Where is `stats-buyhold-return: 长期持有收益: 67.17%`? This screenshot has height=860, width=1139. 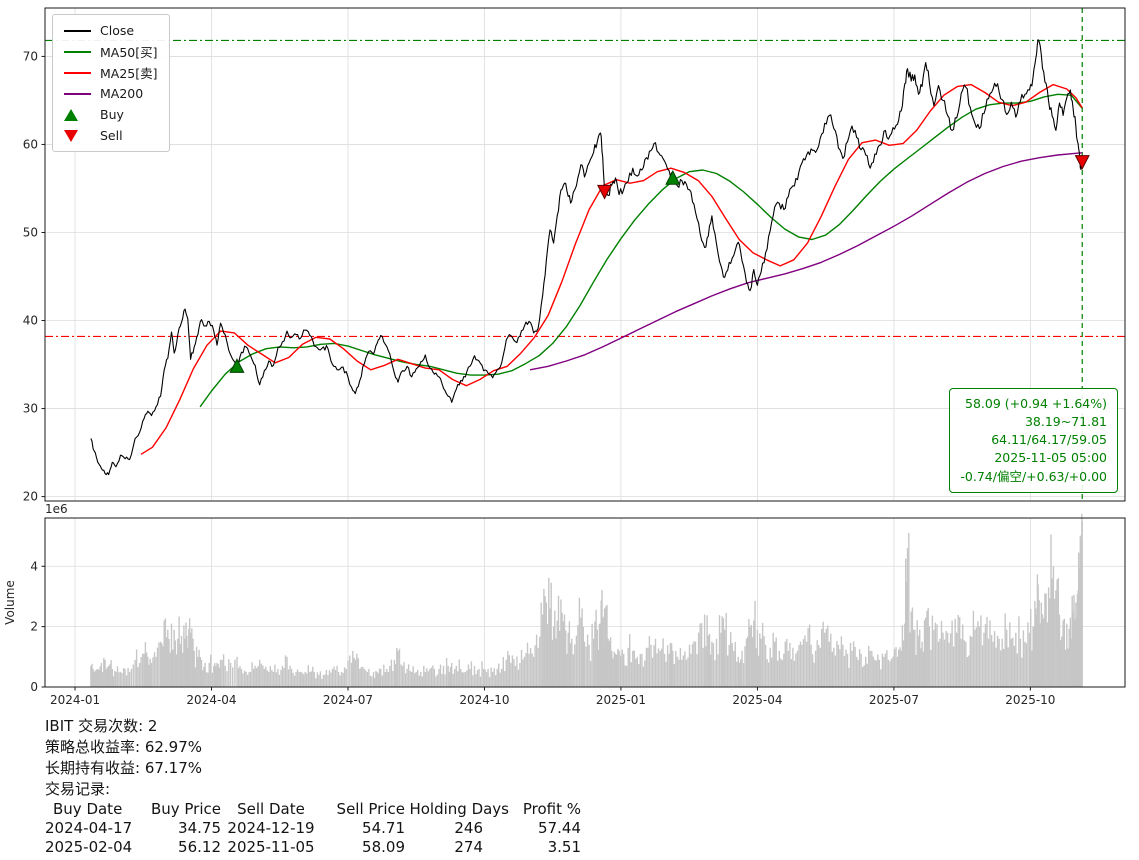 stats-buyhold-return: 长期持有收益: 67.17% is located at coordinates (124, 768).